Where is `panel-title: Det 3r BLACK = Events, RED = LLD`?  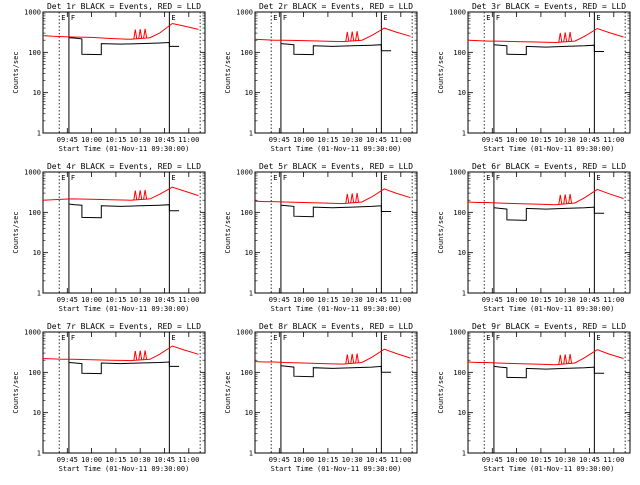
panel-title: Det 3r BLACK = Events, RED = LLD is located at coordinates (549, 6).